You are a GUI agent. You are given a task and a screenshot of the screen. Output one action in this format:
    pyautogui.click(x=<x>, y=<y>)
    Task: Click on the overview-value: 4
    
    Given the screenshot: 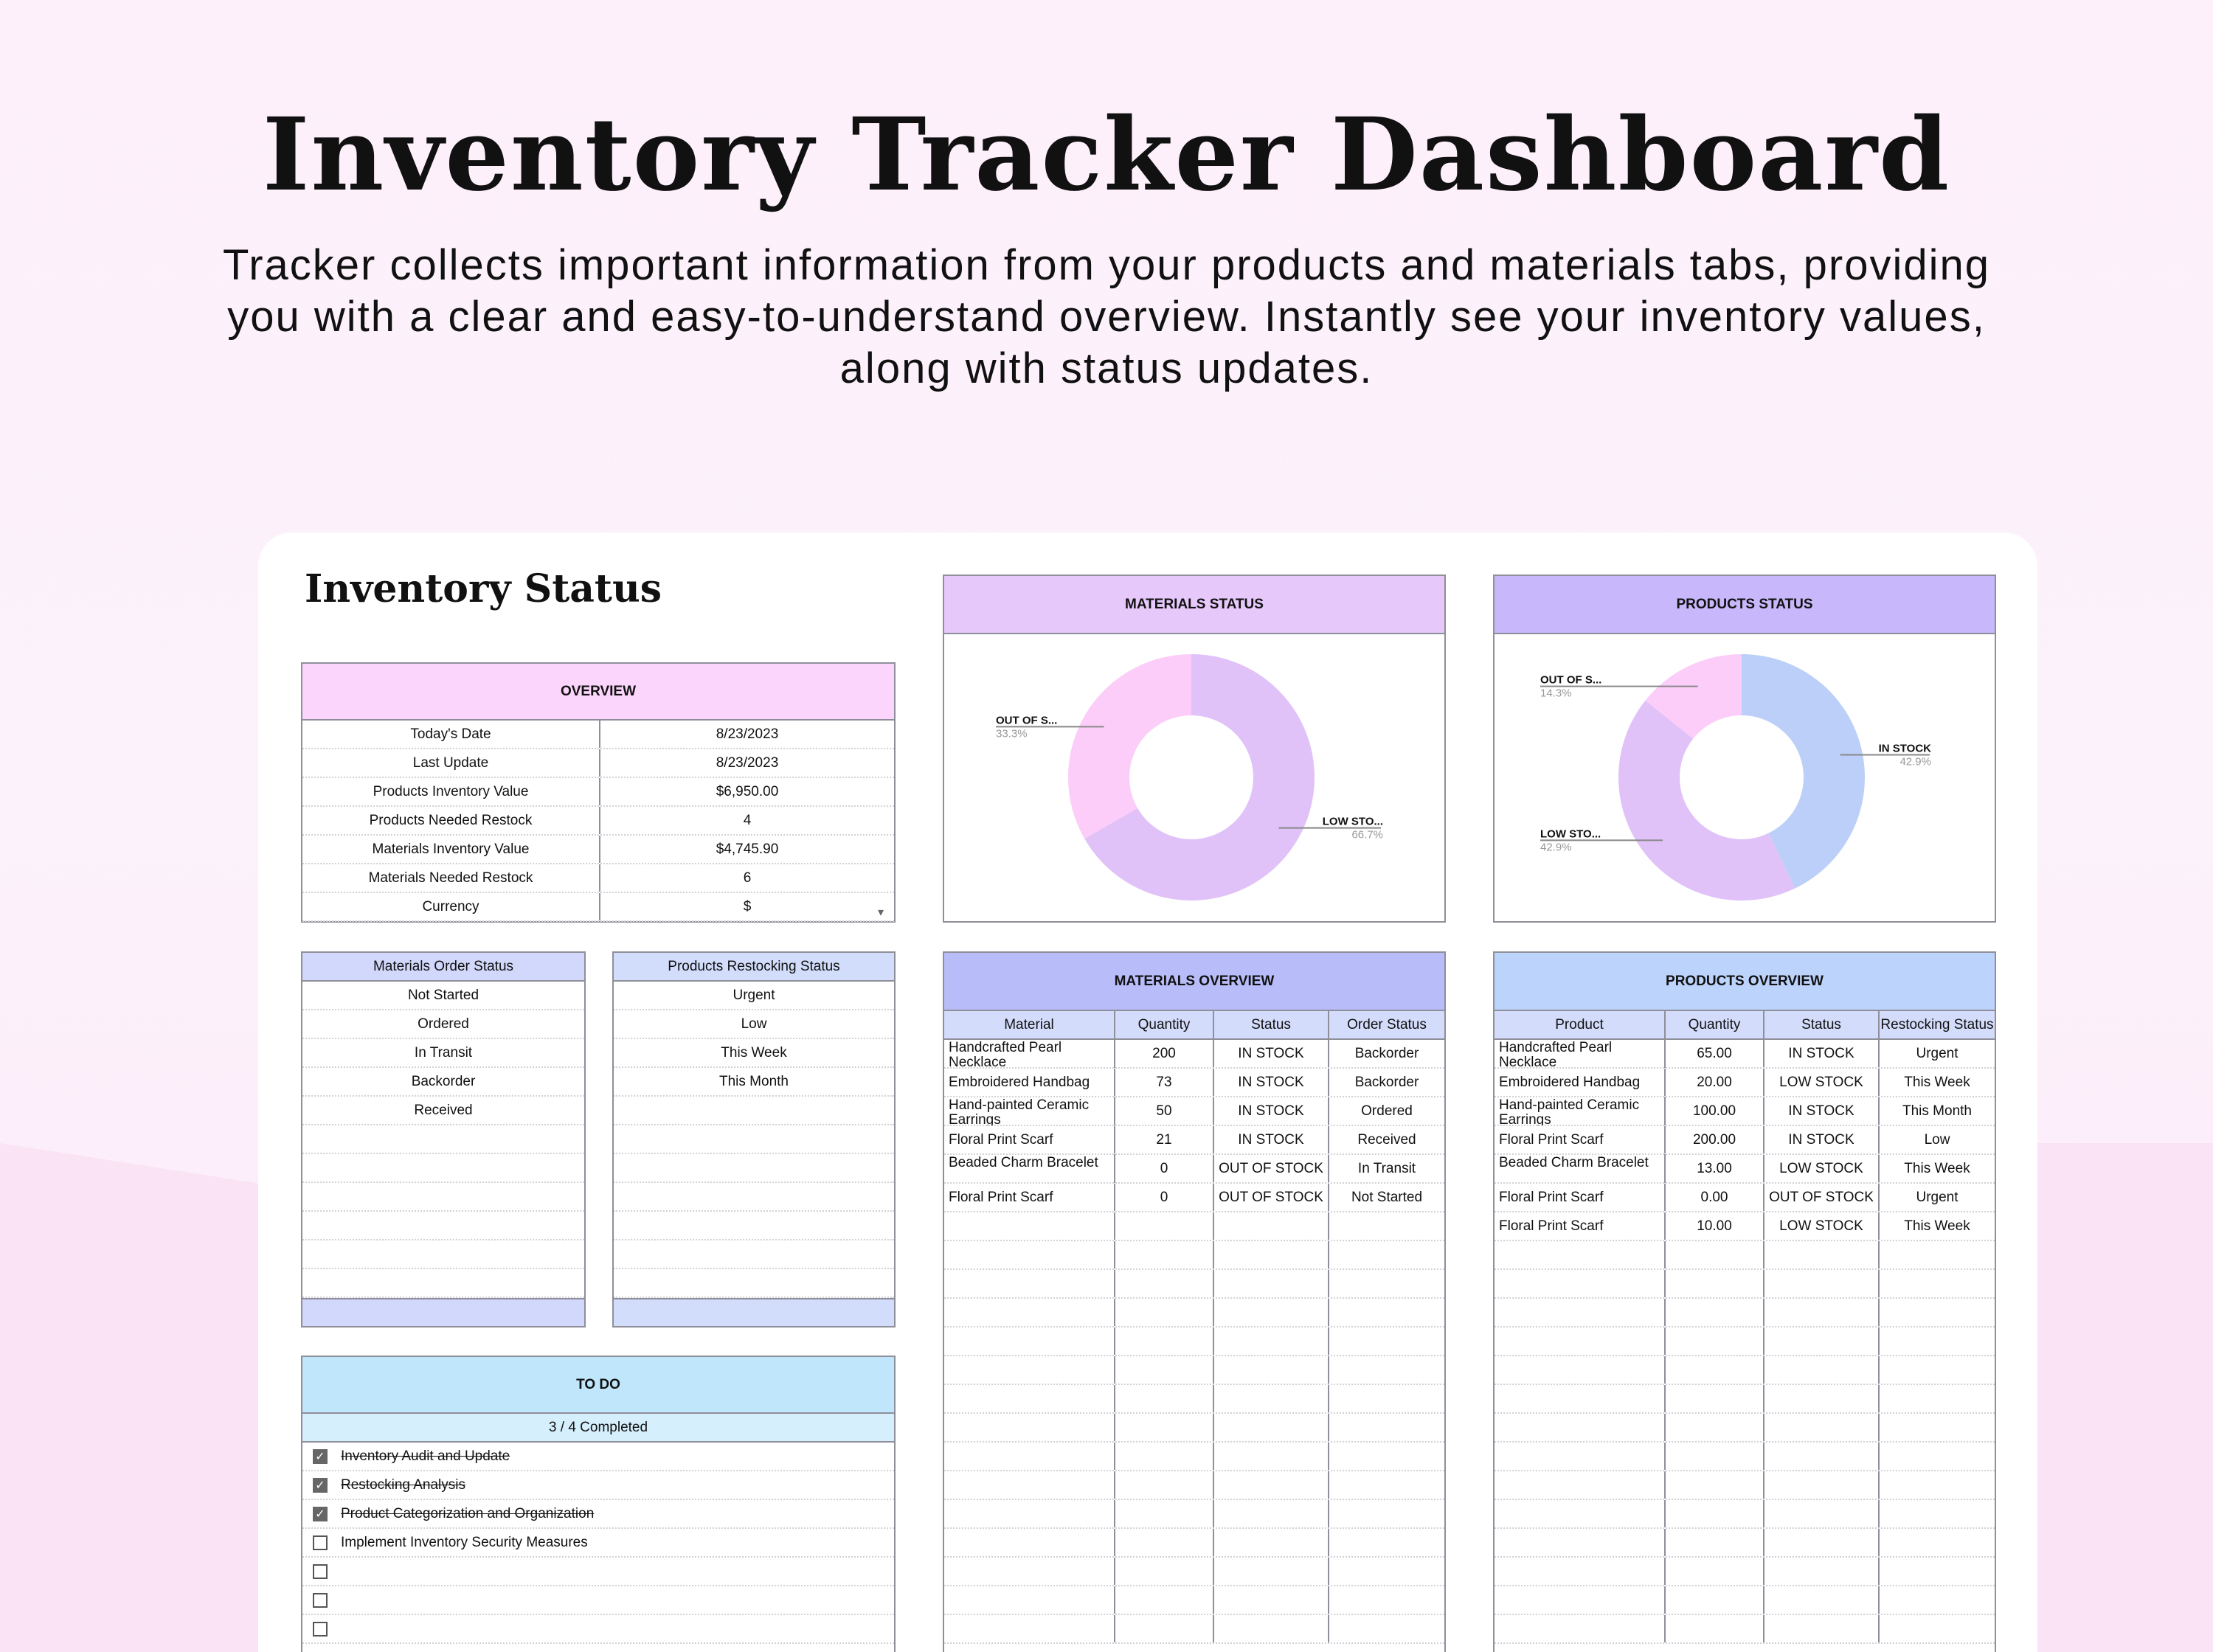 What is the action you would take?
    pyautogui.click(x=748, y=820)
    